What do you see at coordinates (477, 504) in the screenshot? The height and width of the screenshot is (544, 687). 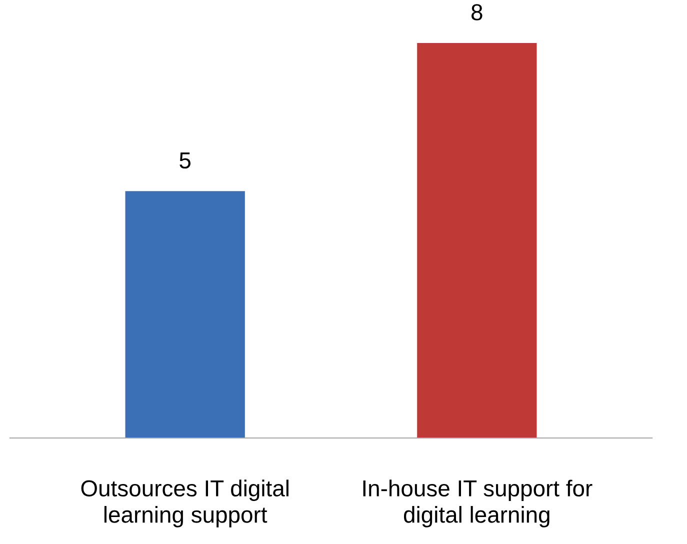 I see `x-tick-label: In-house IT support for digital learning` at bounding box center [477, 504].